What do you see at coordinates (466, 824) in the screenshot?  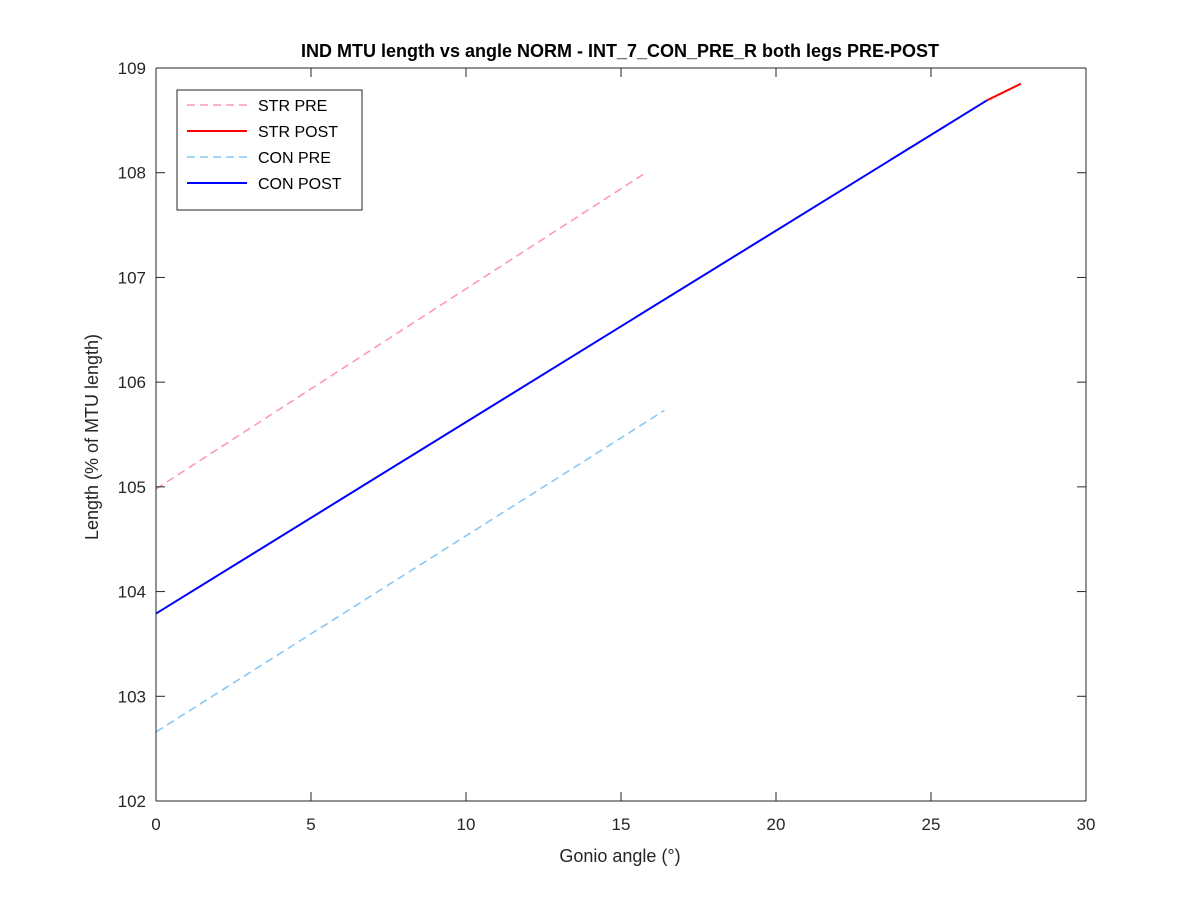 I see `x-tick-label: 10` at bounding box center [466, 824].